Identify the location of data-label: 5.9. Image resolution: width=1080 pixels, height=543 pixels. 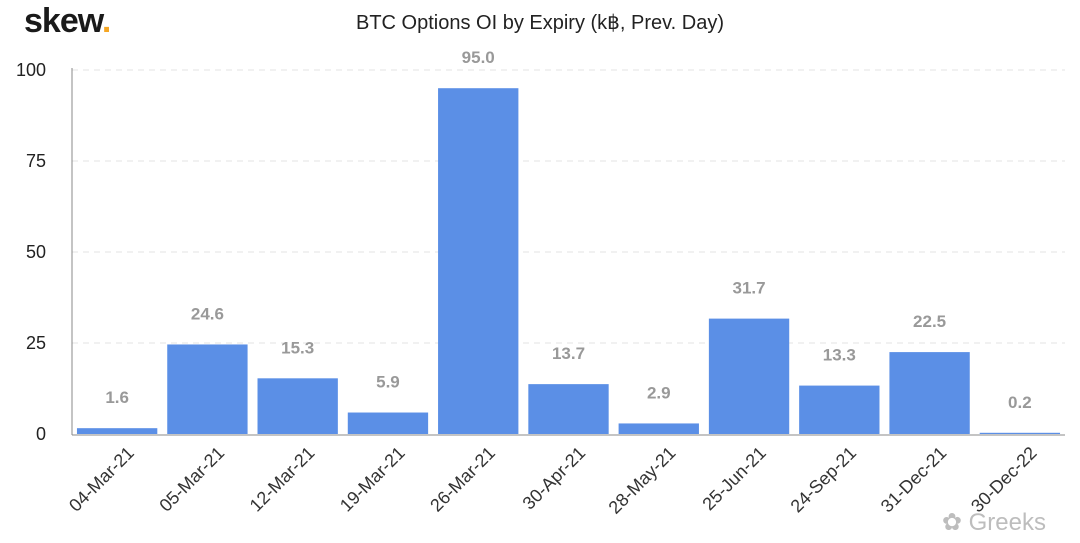
(388, 382).